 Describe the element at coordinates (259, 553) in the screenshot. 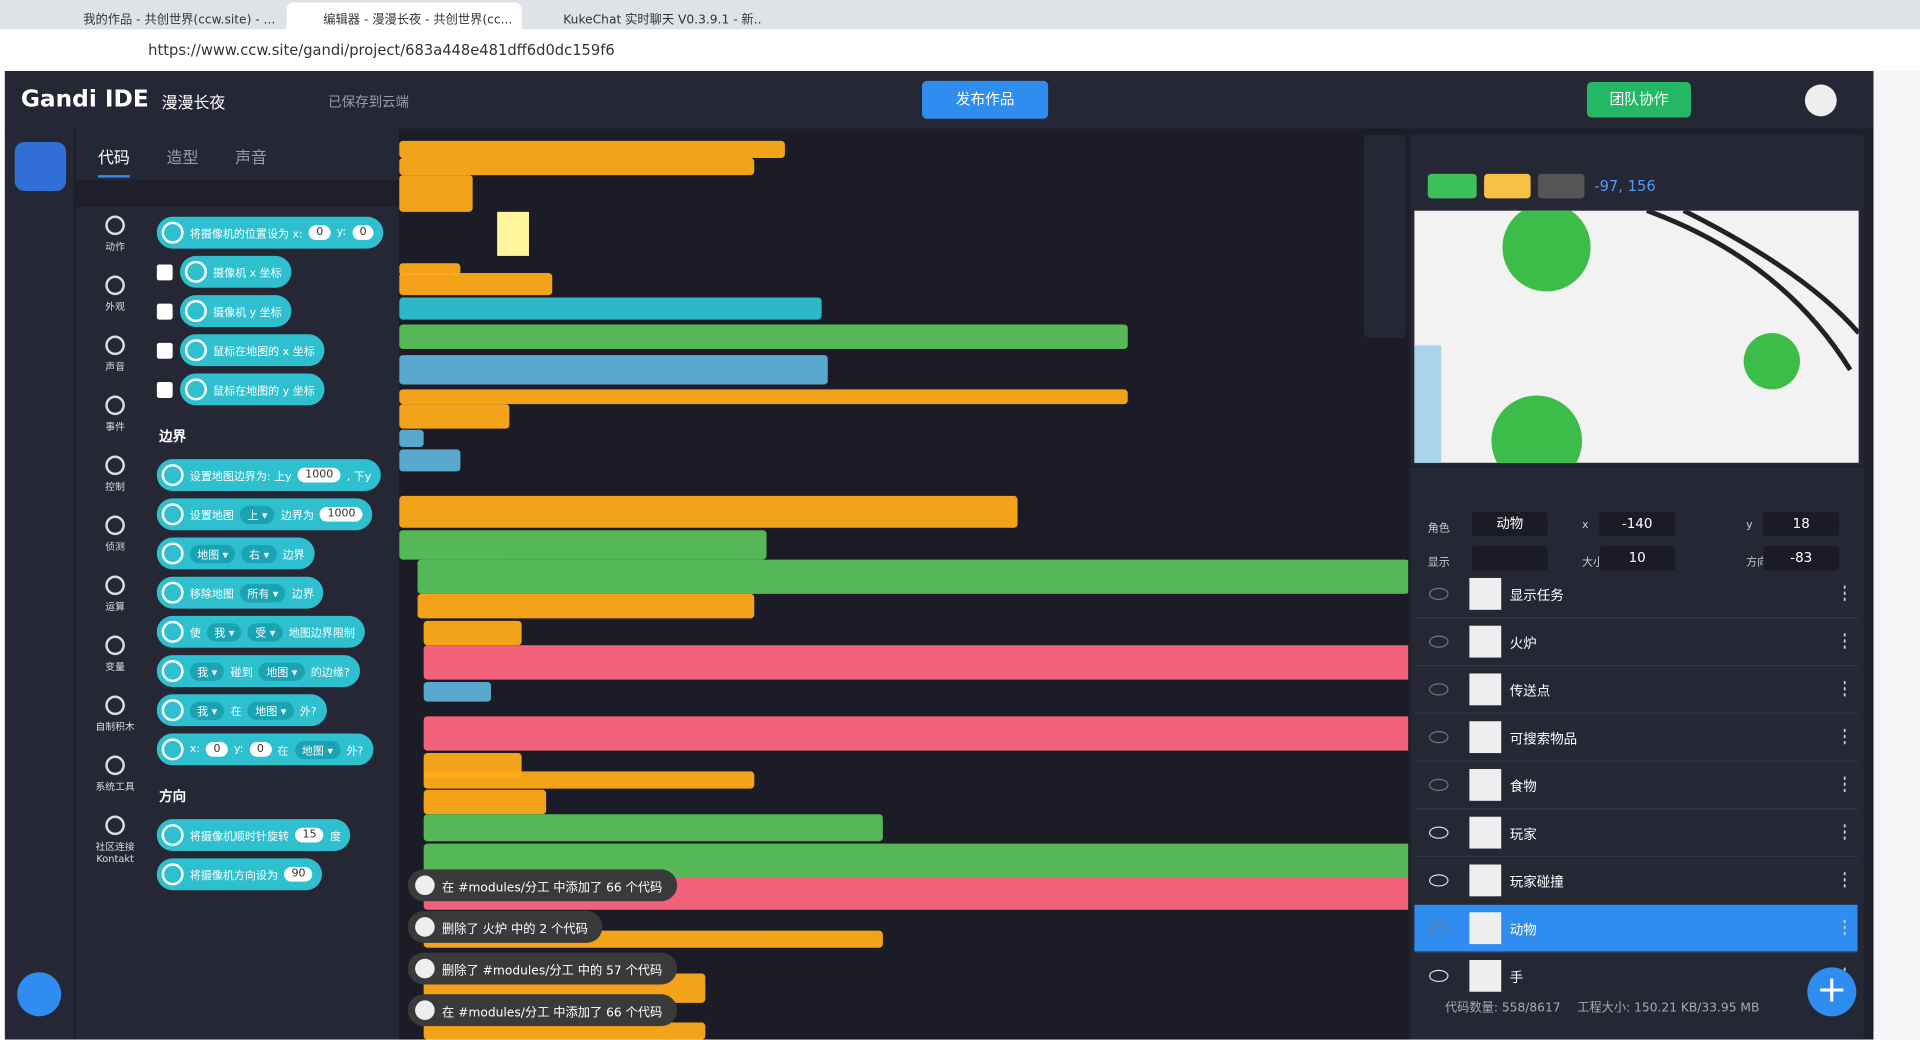

I see `block-text: 右 ▾` at that location.